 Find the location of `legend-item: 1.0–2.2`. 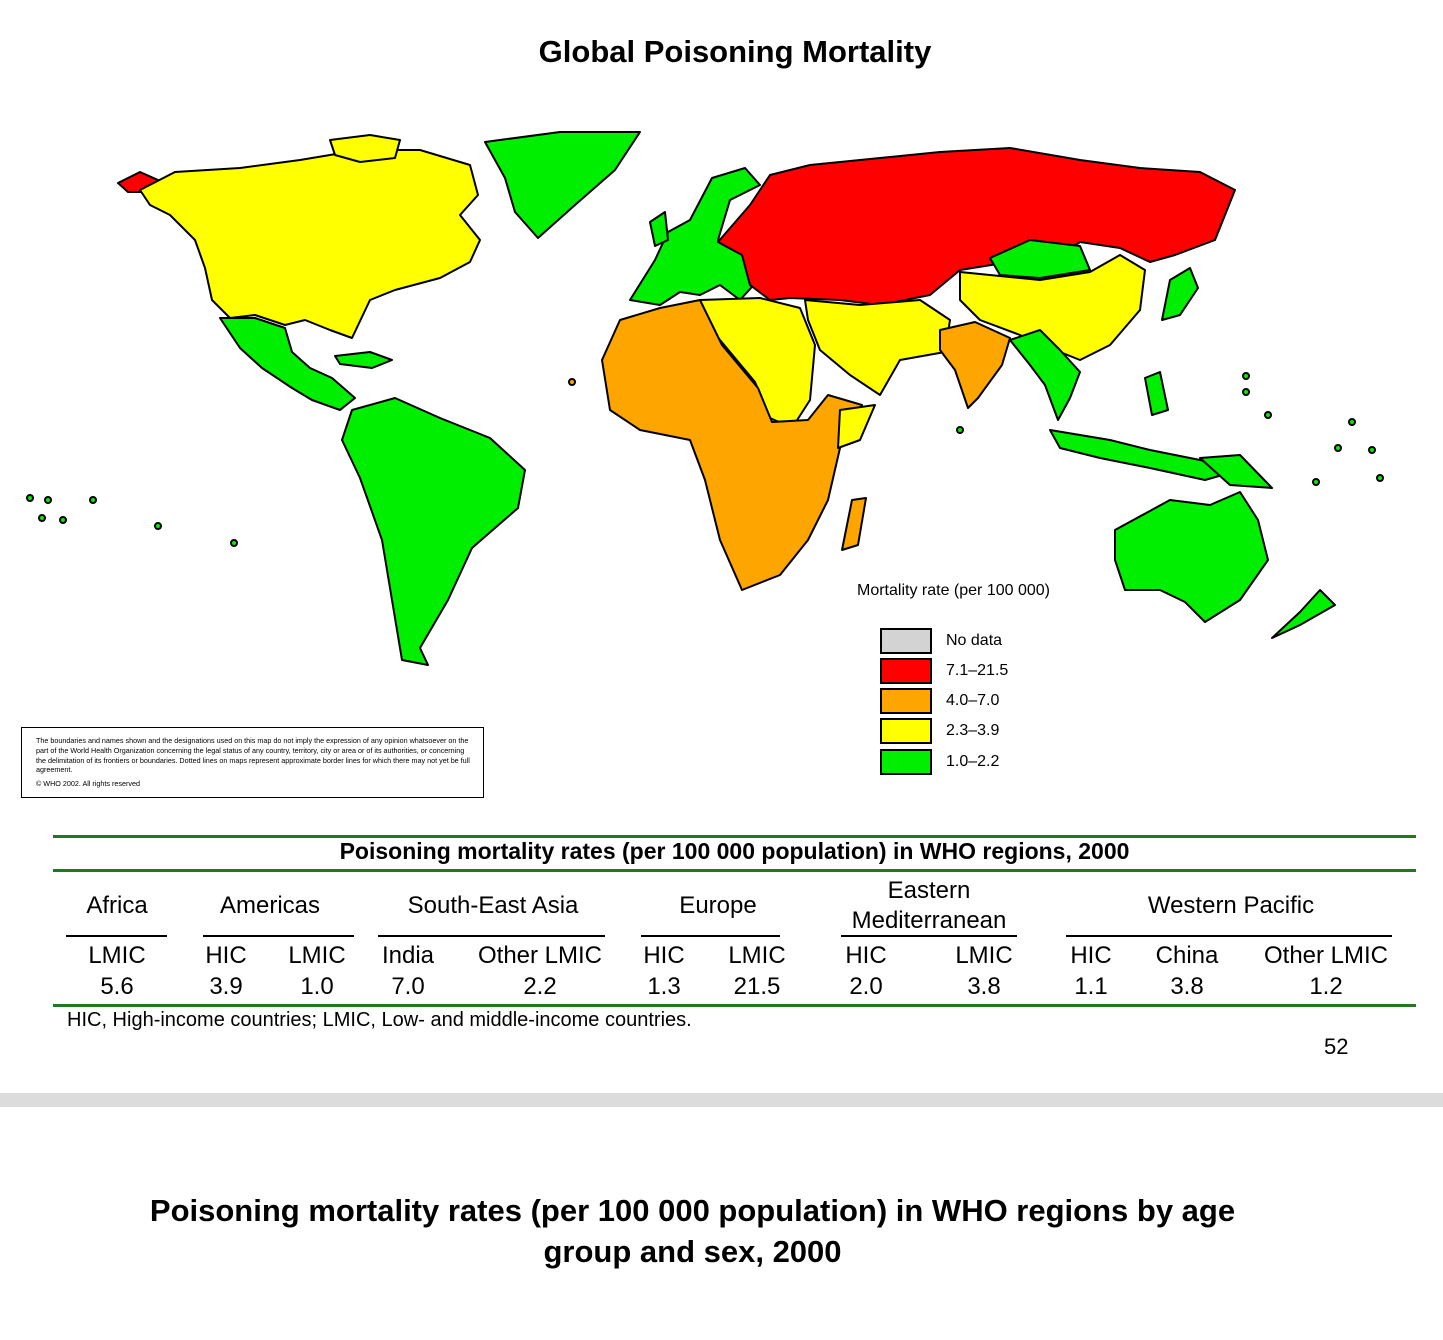

legend-item: 1.0–2.2 is located at coordinates (939, 762).